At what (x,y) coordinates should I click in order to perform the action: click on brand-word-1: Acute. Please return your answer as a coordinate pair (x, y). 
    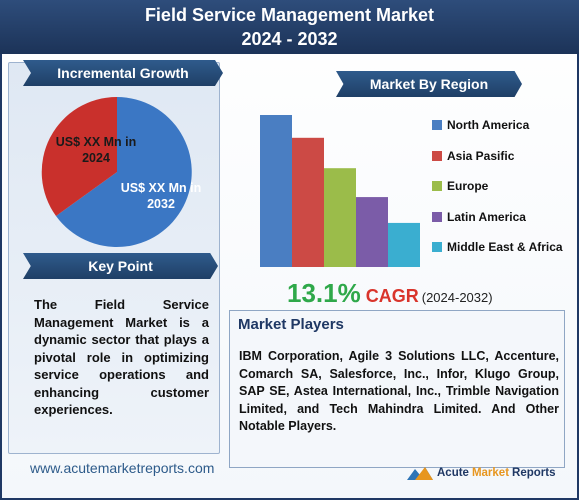
    Looking at the image, I should click on (453, 473).